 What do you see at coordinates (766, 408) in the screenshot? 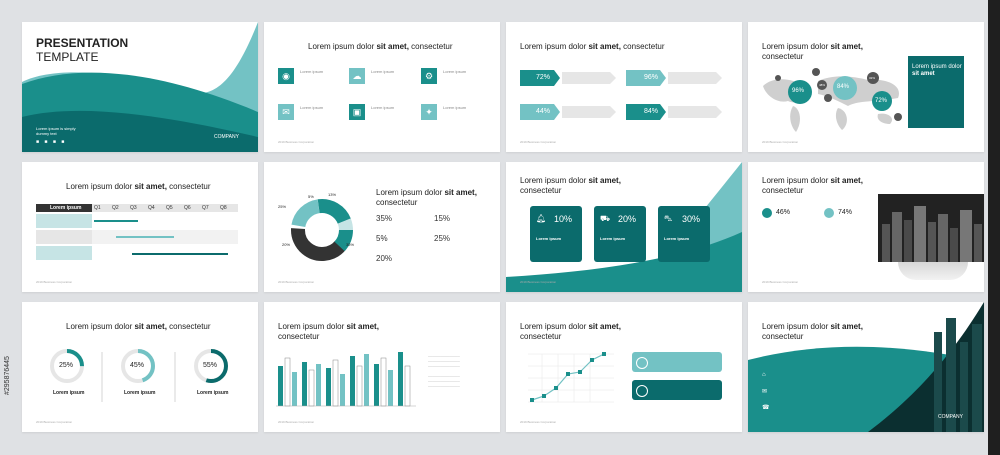
I see `phone-icon: ☎` at bounding box center [766, 408].